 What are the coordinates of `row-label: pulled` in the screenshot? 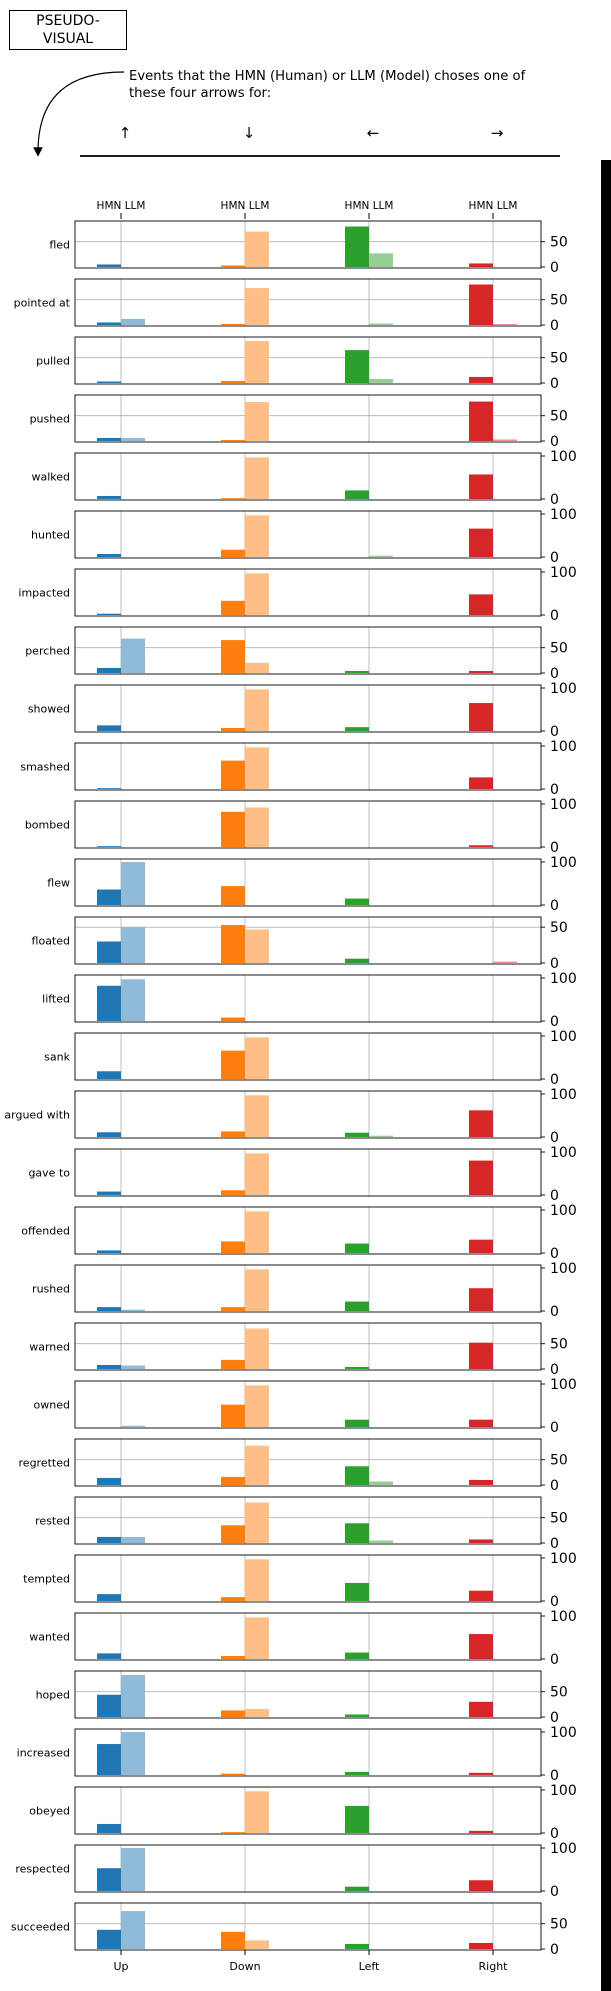 It's located at (53, 361).